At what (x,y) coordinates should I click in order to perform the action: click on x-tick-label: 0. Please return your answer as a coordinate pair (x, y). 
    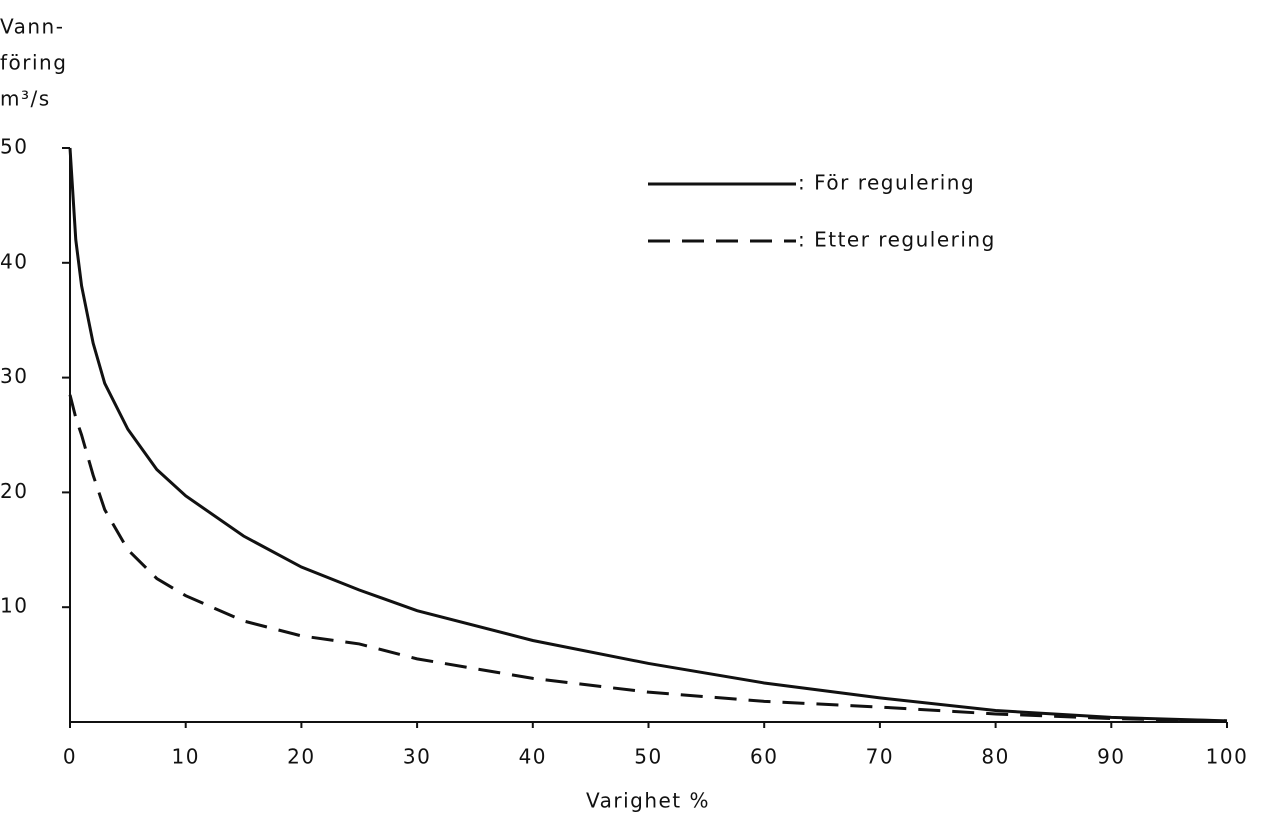
    Looking at the image, I should click on (70, 757).